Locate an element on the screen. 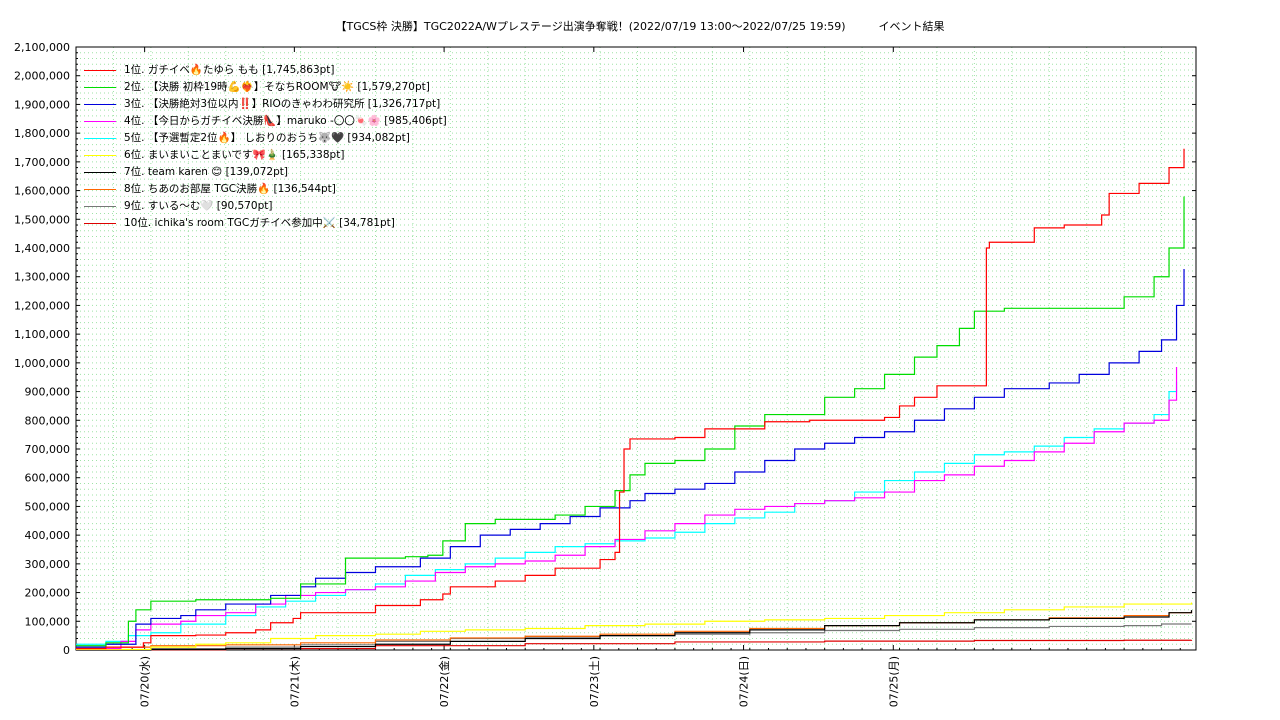 This screenshot has height=720, width=1280. legend-item: 9位. すいる〜む🤍 [90,570pt] is located at coordinates (265, 206).